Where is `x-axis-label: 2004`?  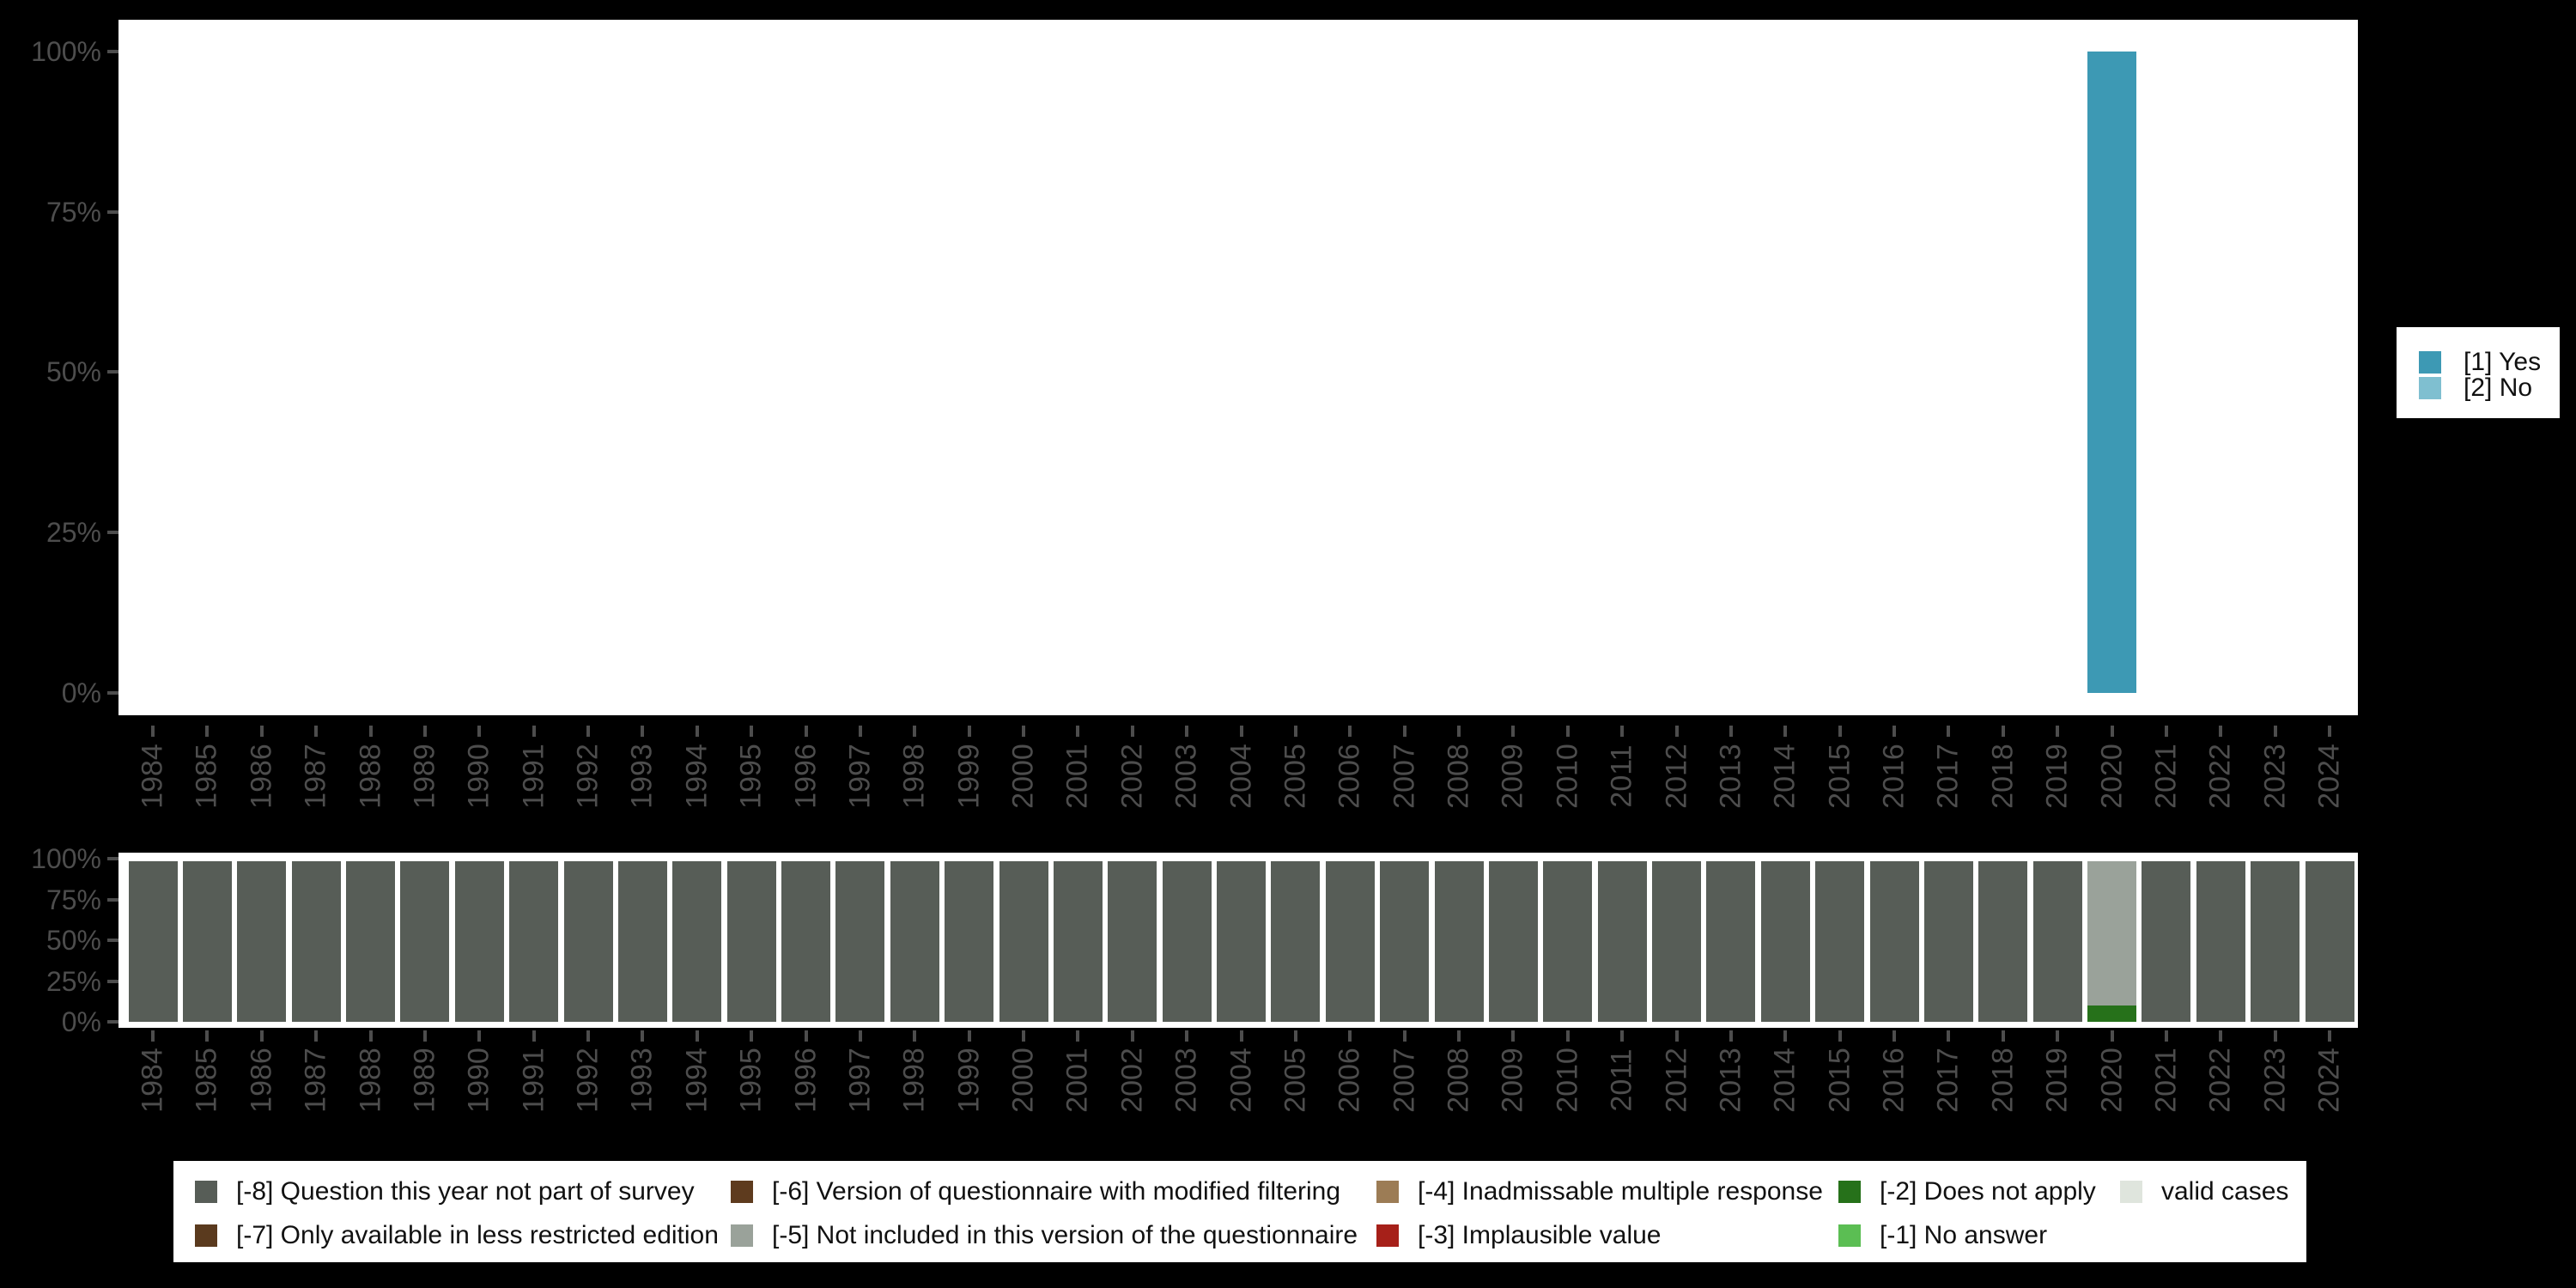
x-axis-label: 2004 is located at coordinates (1240, 777).